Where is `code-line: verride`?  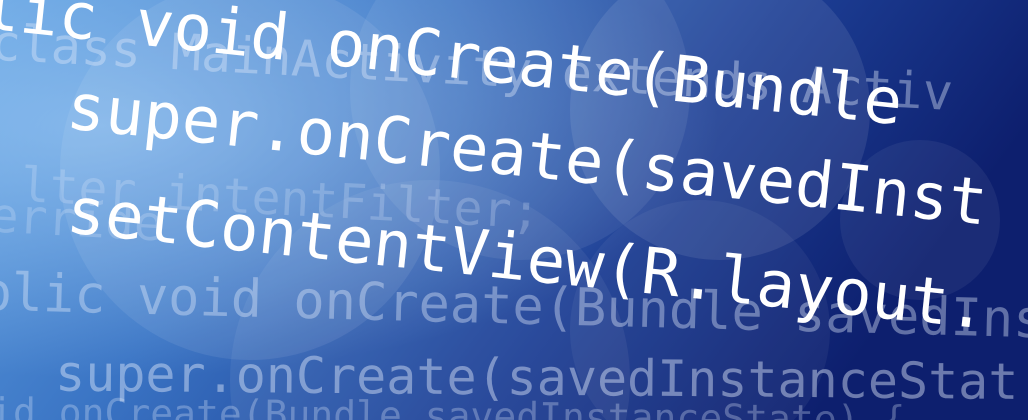 code-line: verride is located at coordinates (82, 219).